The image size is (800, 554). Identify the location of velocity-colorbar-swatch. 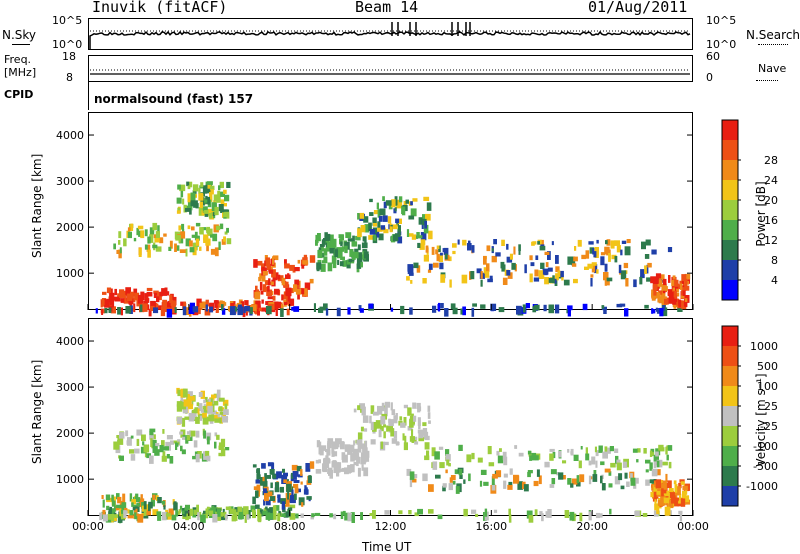
(730, 436).